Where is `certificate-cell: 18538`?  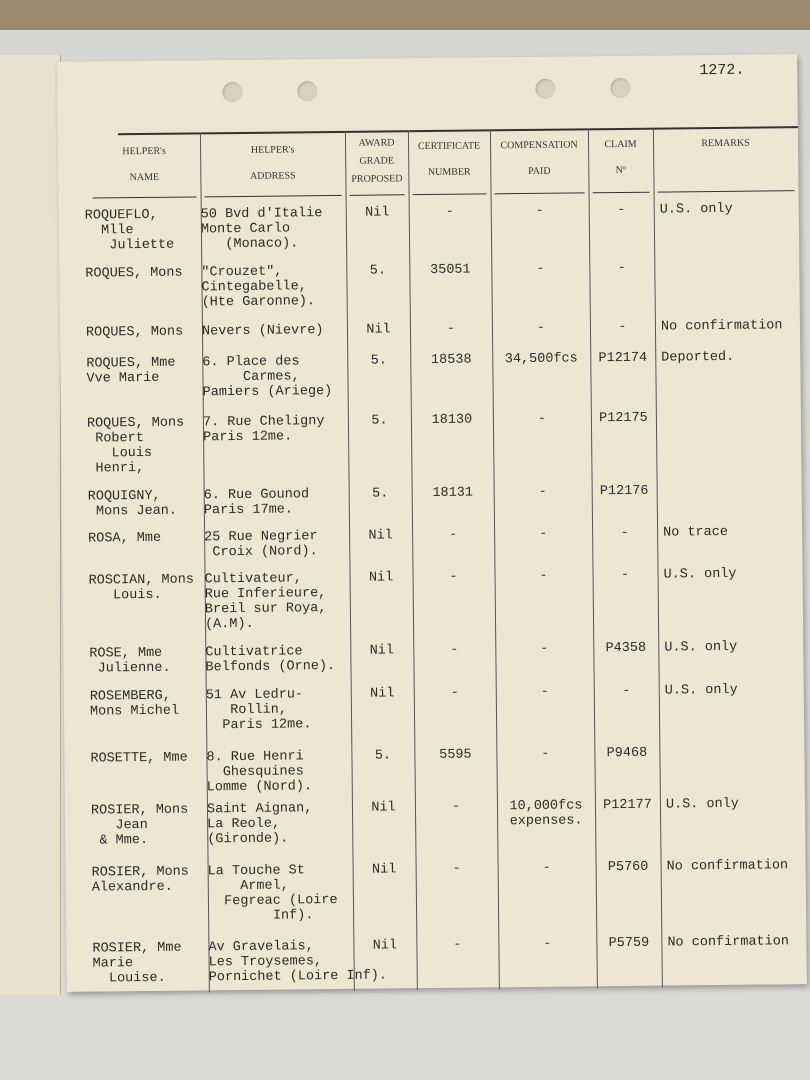
certificate-cell: 18538 is located at coordinates (451, 360).